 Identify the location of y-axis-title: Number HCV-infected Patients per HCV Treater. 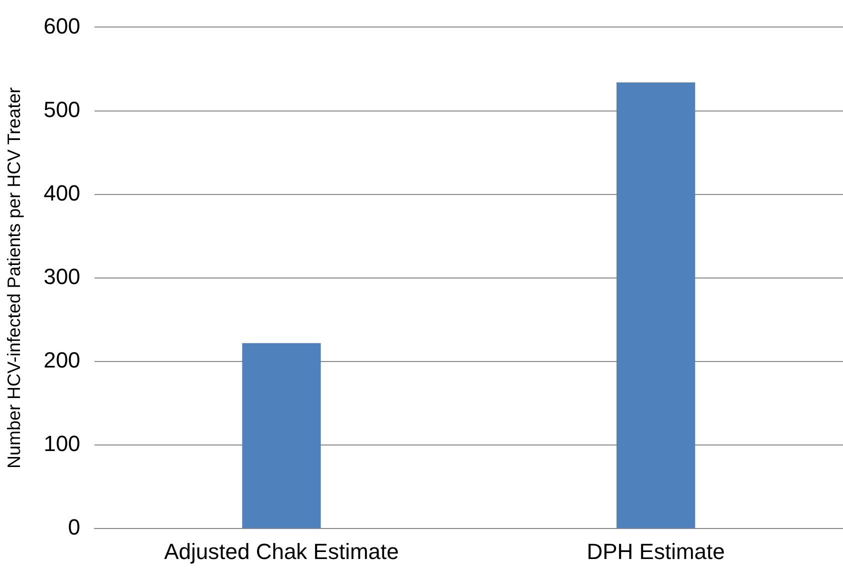
(14, 277).